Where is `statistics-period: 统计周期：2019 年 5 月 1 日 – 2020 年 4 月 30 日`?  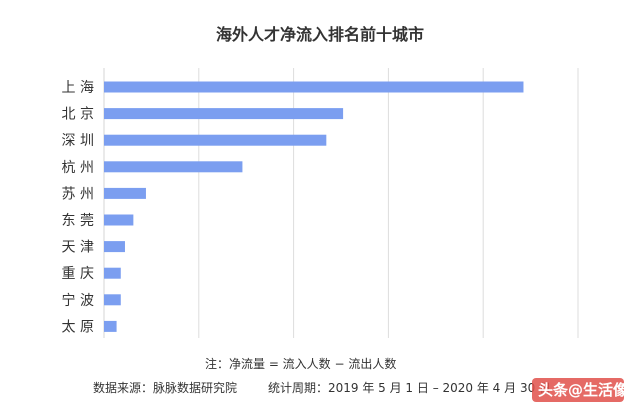 statistics-period: 统计周期：2019 年 5 月 1 日 – 2020 年 4 月 30 日 is located at coordinates (409, 388).